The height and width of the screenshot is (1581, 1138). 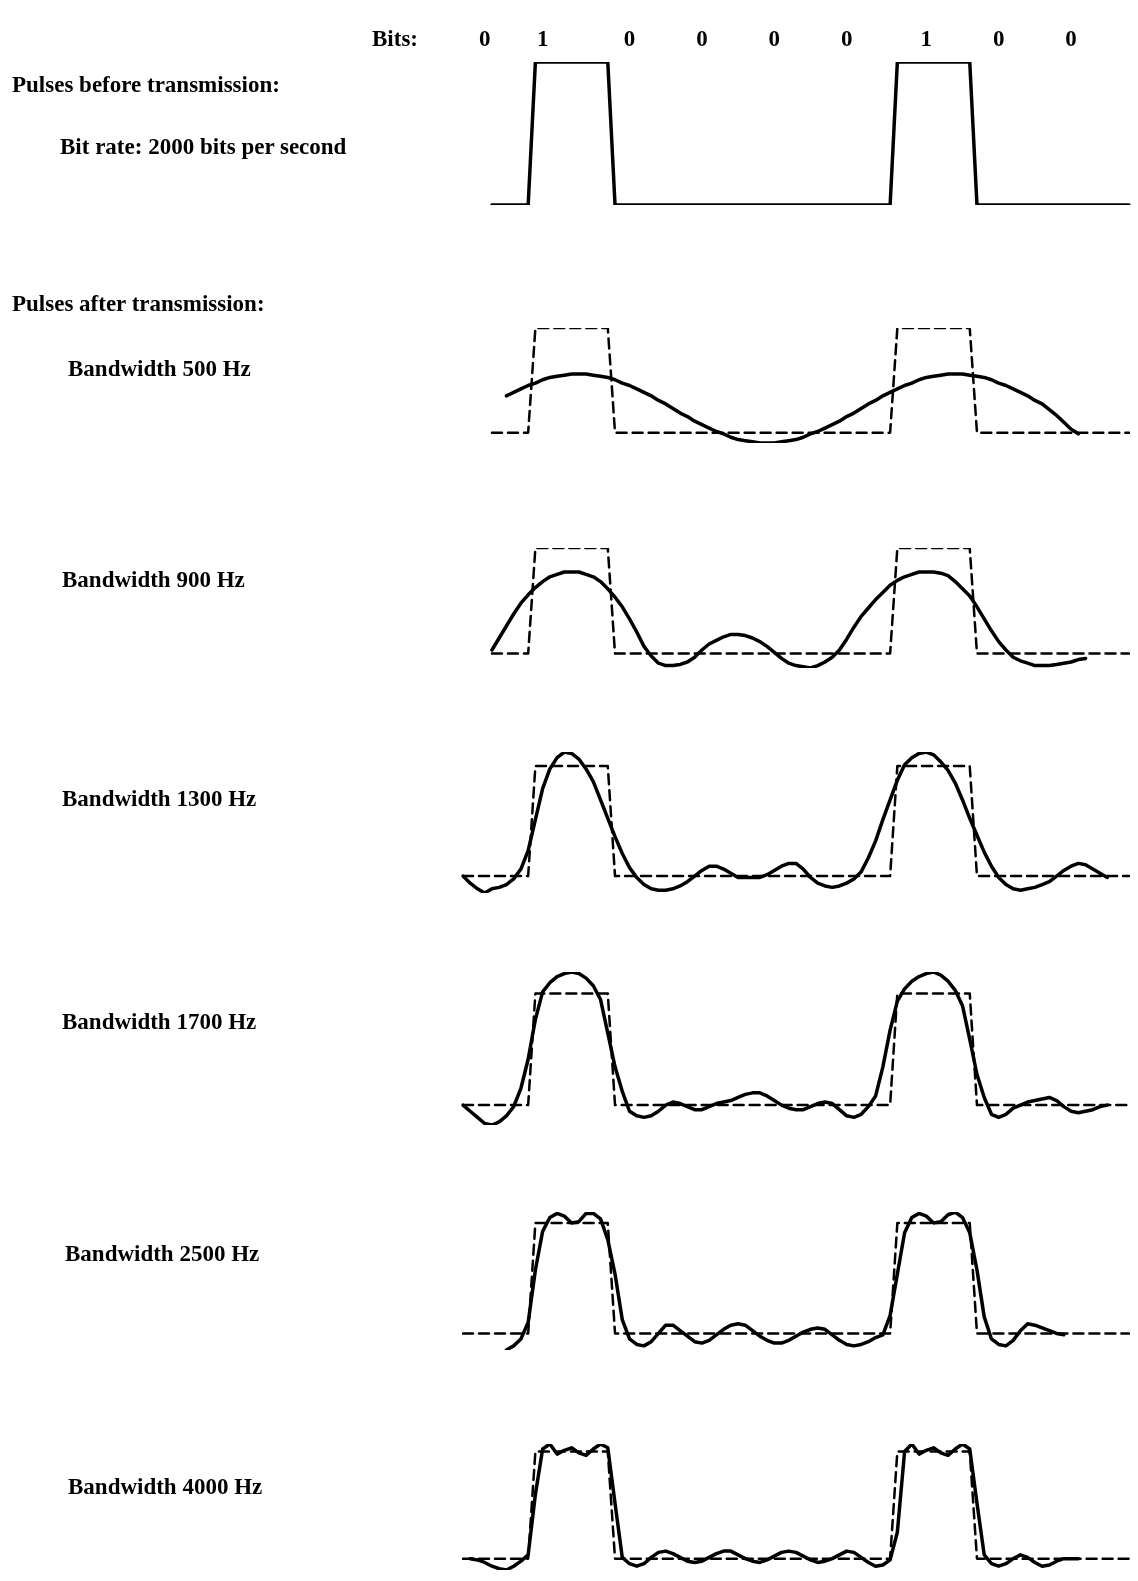 What do you see at coordinates (138, 303) in the screenshot?
I see `text: Pulses after transmission:` at bounding box center [138, 303].